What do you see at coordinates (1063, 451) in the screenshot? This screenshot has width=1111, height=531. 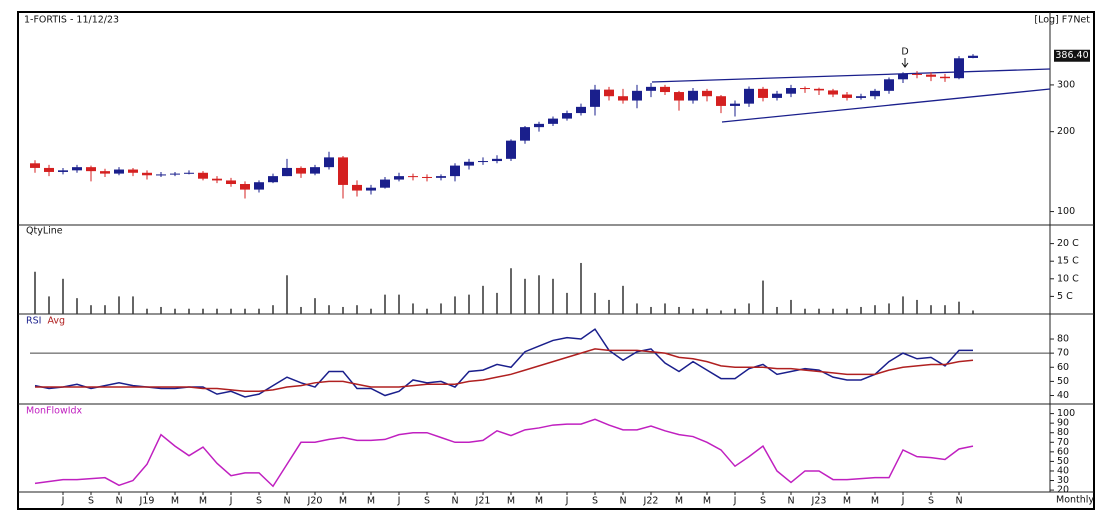 I see `y-tick-label: 60` at bounding box center [1063, 451].